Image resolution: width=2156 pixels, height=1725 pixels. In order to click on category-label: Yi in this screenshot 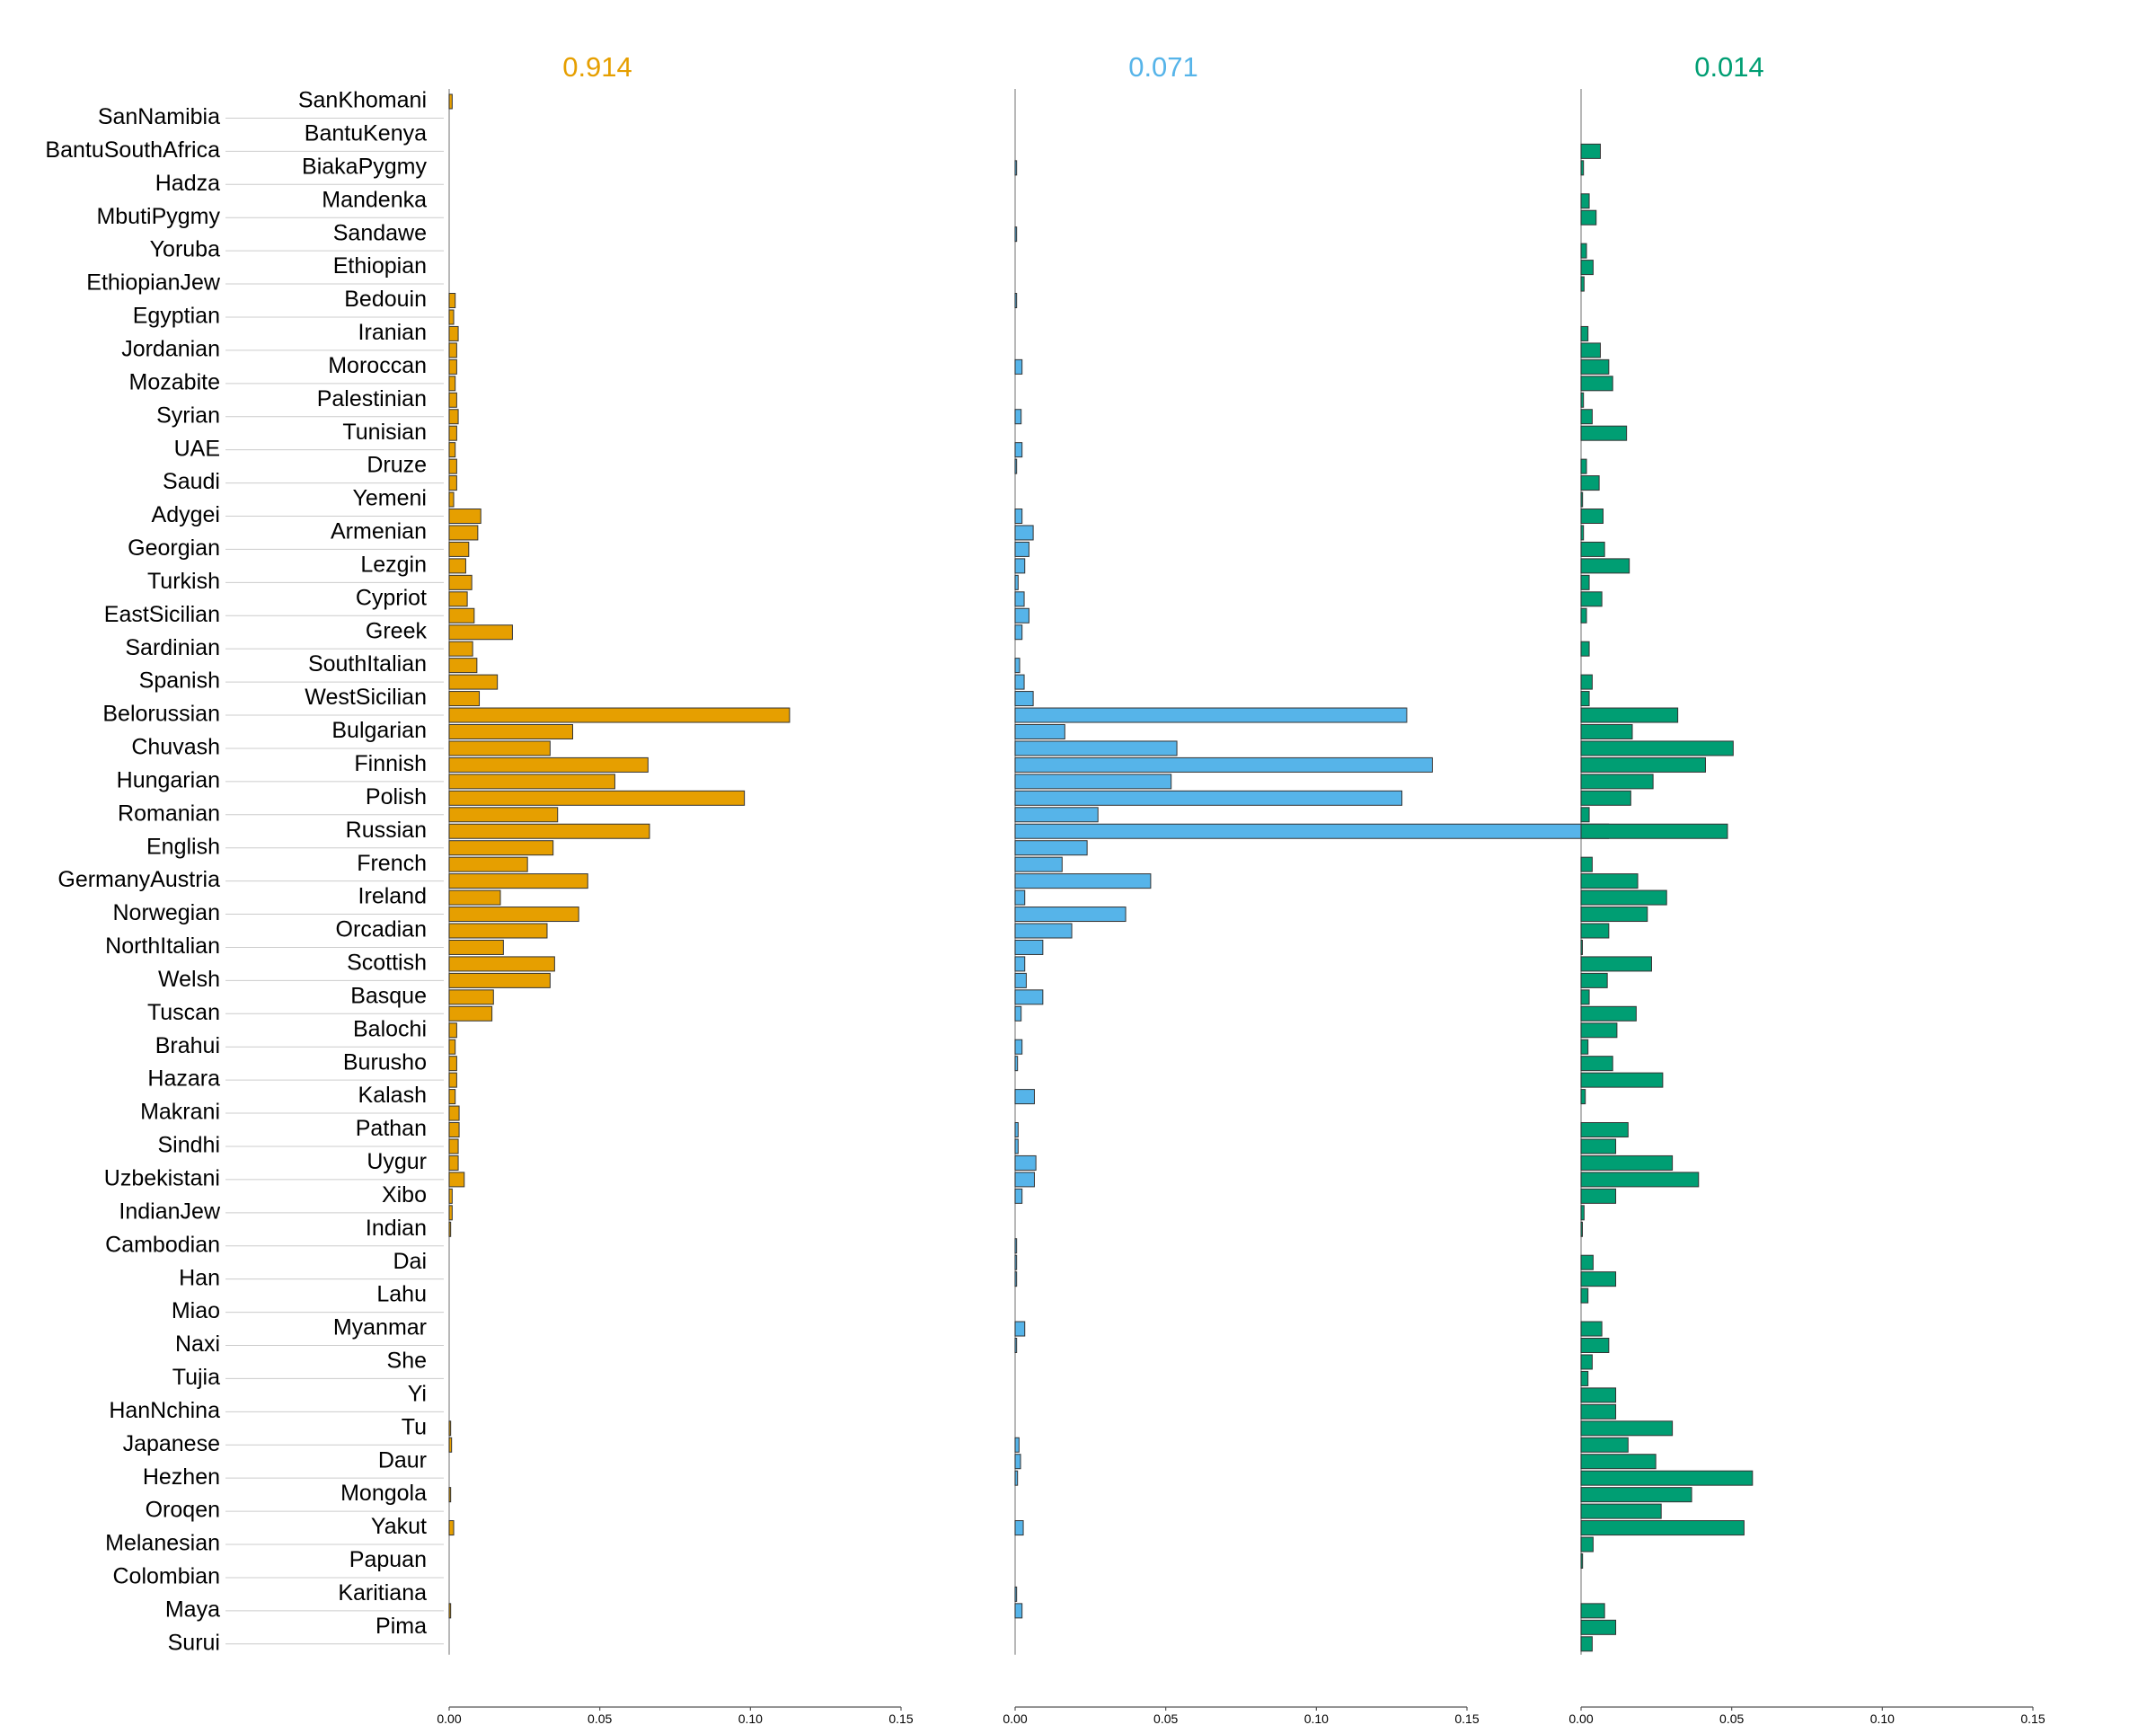, I will do `click(417, 1393)`.